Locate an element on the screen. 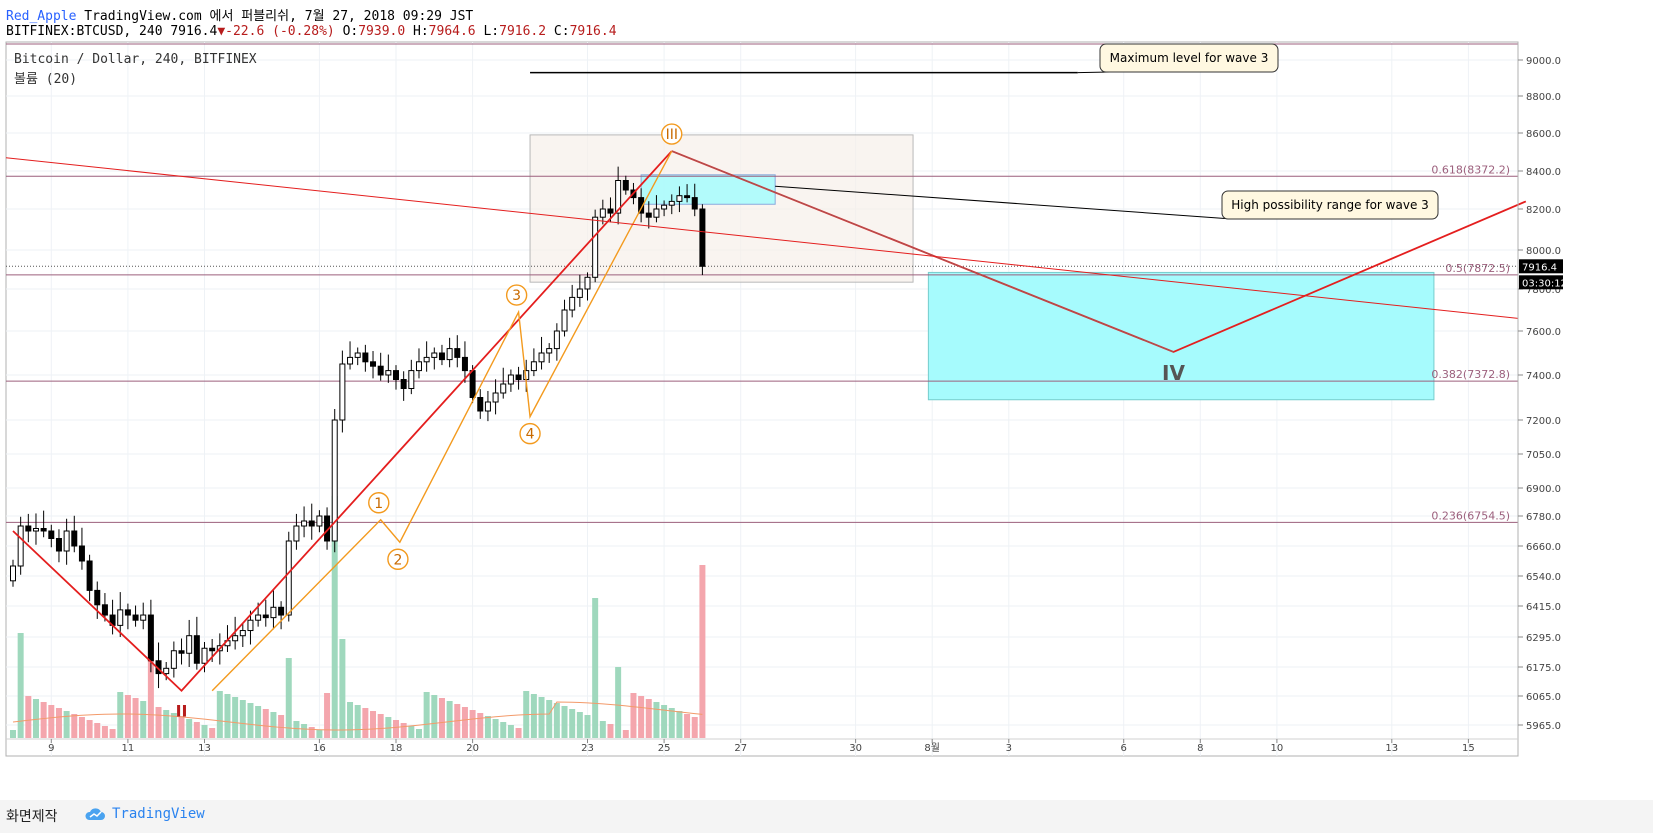 The image size is (1653, 833). brand-label: TradingView is located at coordinates (158, 814).